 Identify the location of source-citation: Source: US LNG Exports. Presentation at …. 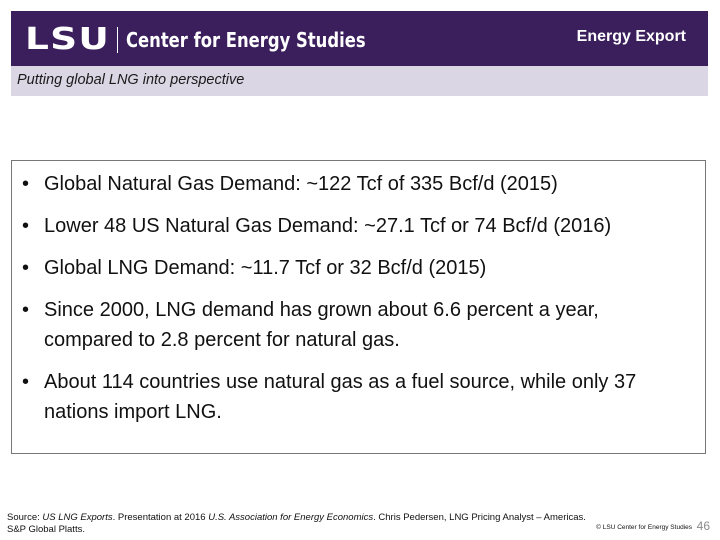
(312, 524).